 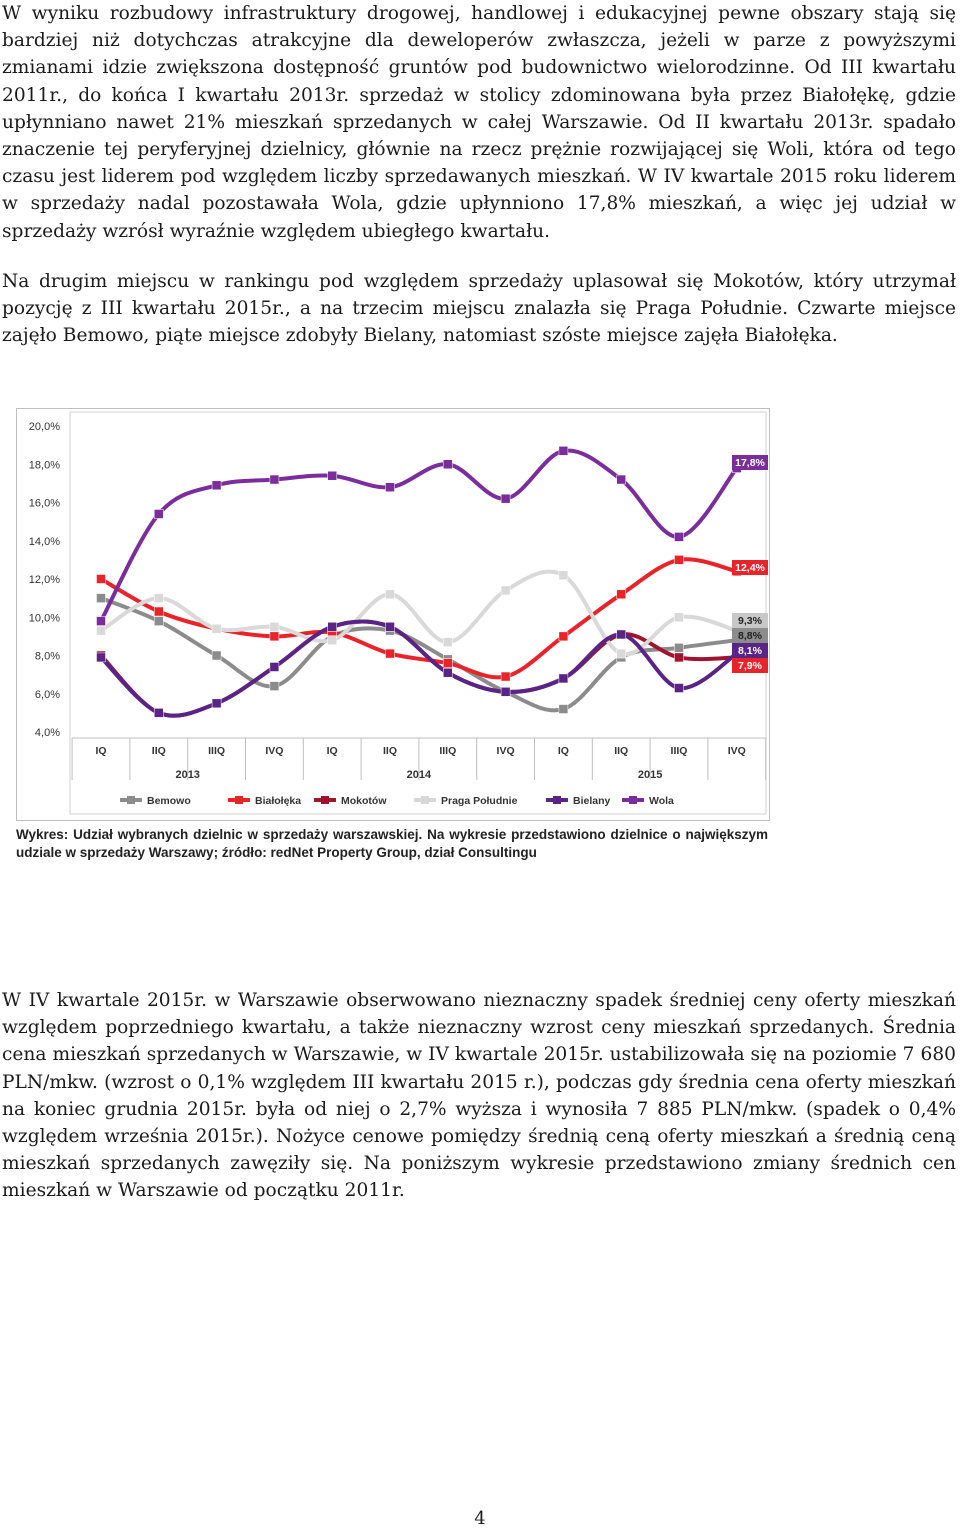 What do you see at coordinates (278, 801) in the screenshot?
I see `legend-label: Białołęka` at bounding box center [278, 801].